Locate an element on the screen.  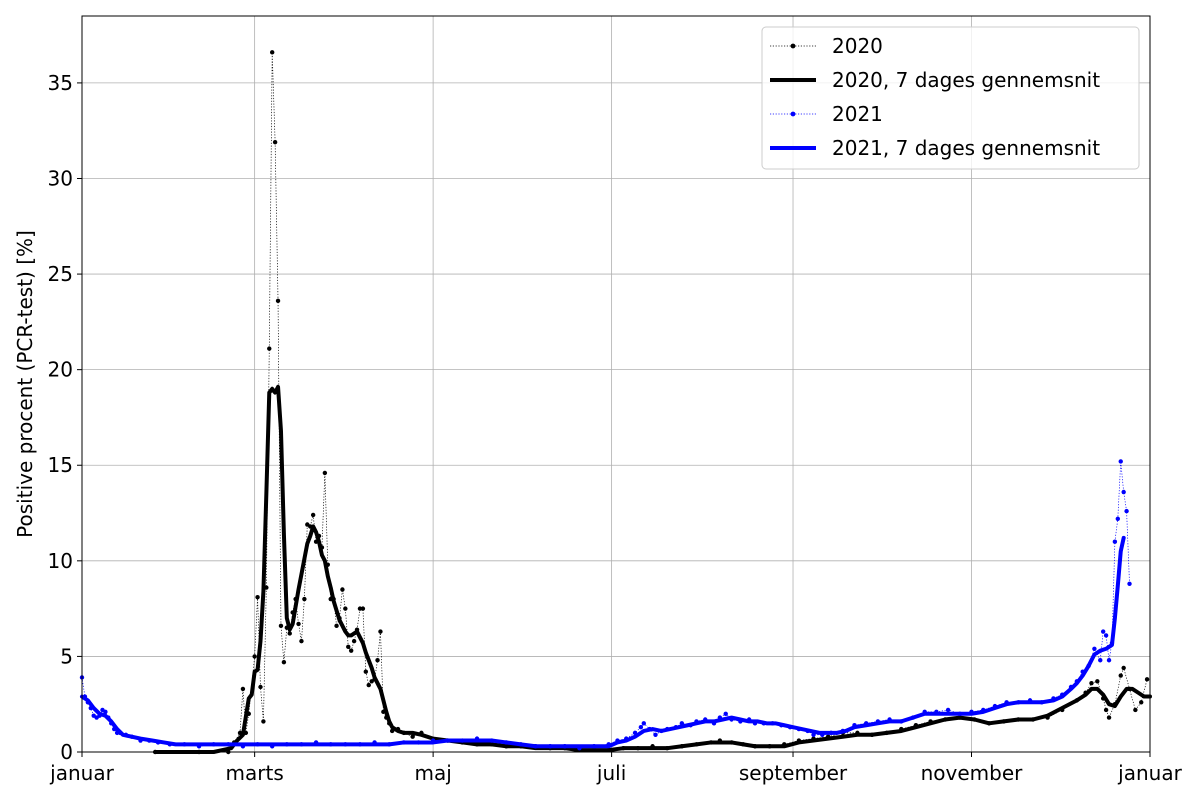
x-tick-label: maj is located at coordinates (432, 773).